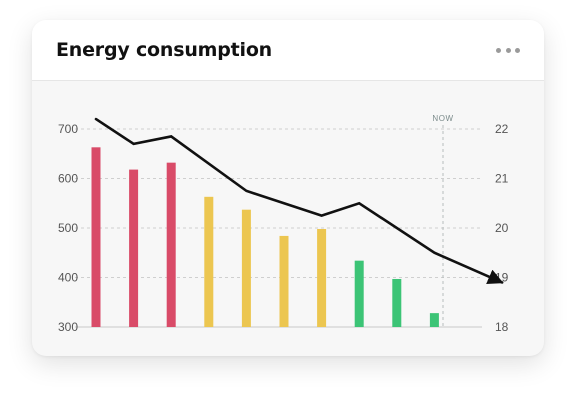 The width and height of the screenshot is (576, 402). Describe the element at coordinates (288, 50) in the screenshot. I see `card-header: Energy consumption` at that location.